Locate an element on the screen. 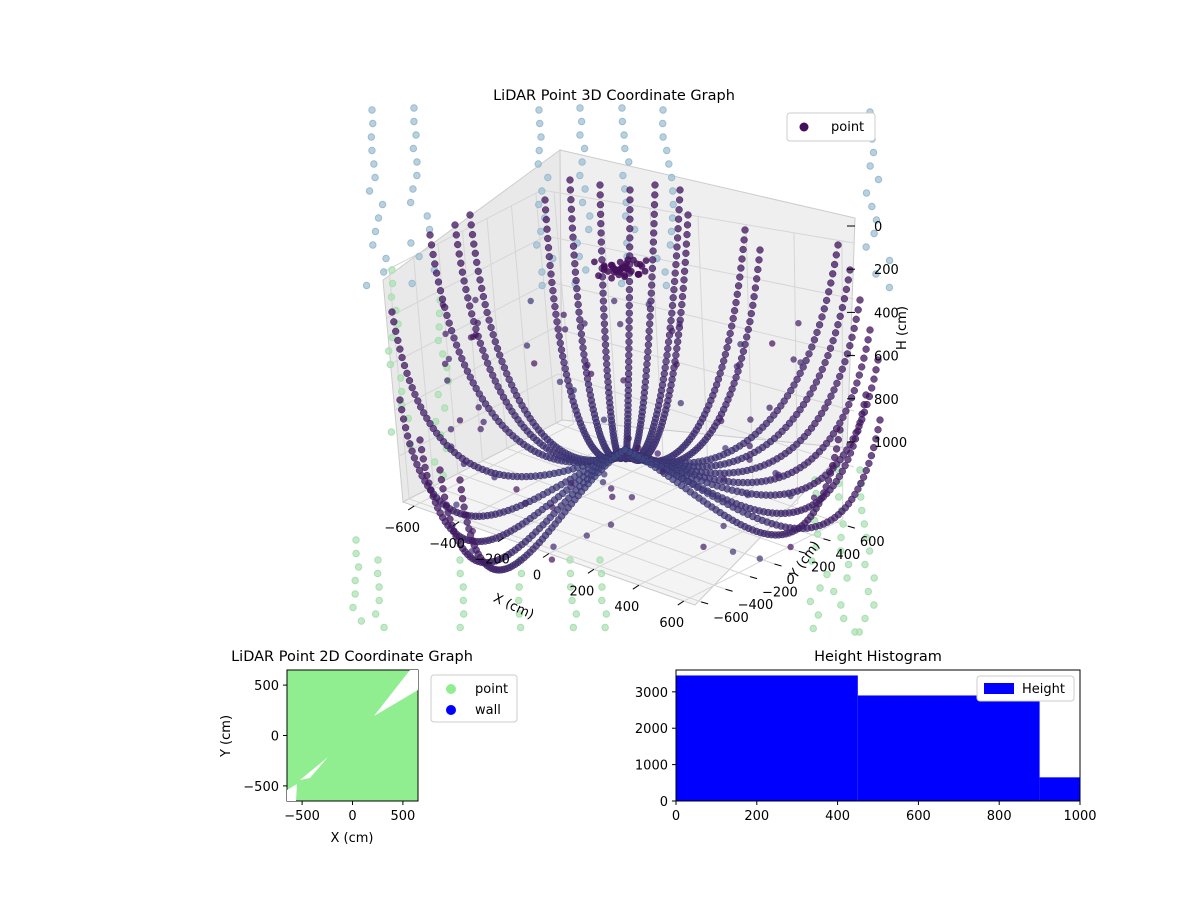  cluster-point is located at coordinates (611, 278).